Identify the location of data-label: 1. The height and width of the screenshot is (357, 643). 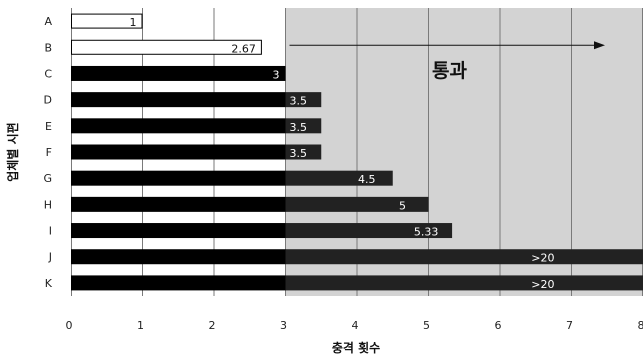
(133, 22).